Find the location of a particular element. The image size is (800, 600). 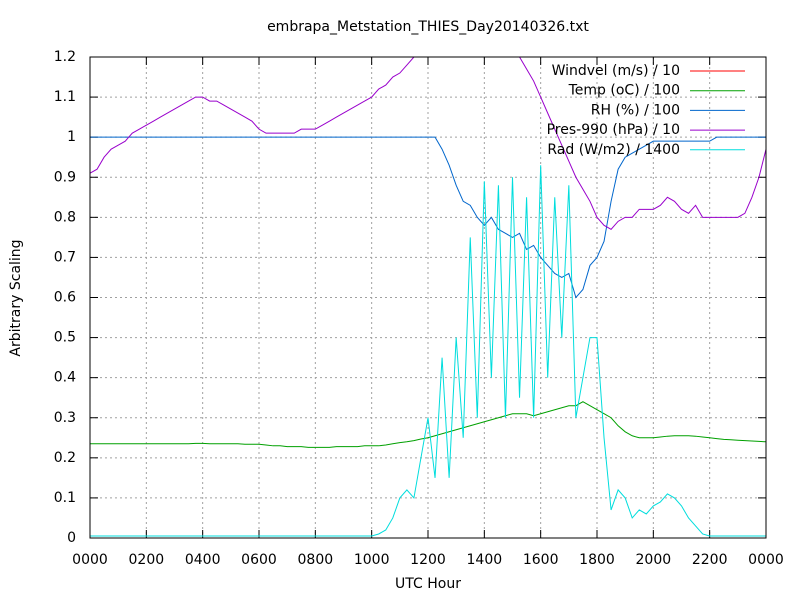

y-tick-label: 1.1 is located at coordinates (65, 97).